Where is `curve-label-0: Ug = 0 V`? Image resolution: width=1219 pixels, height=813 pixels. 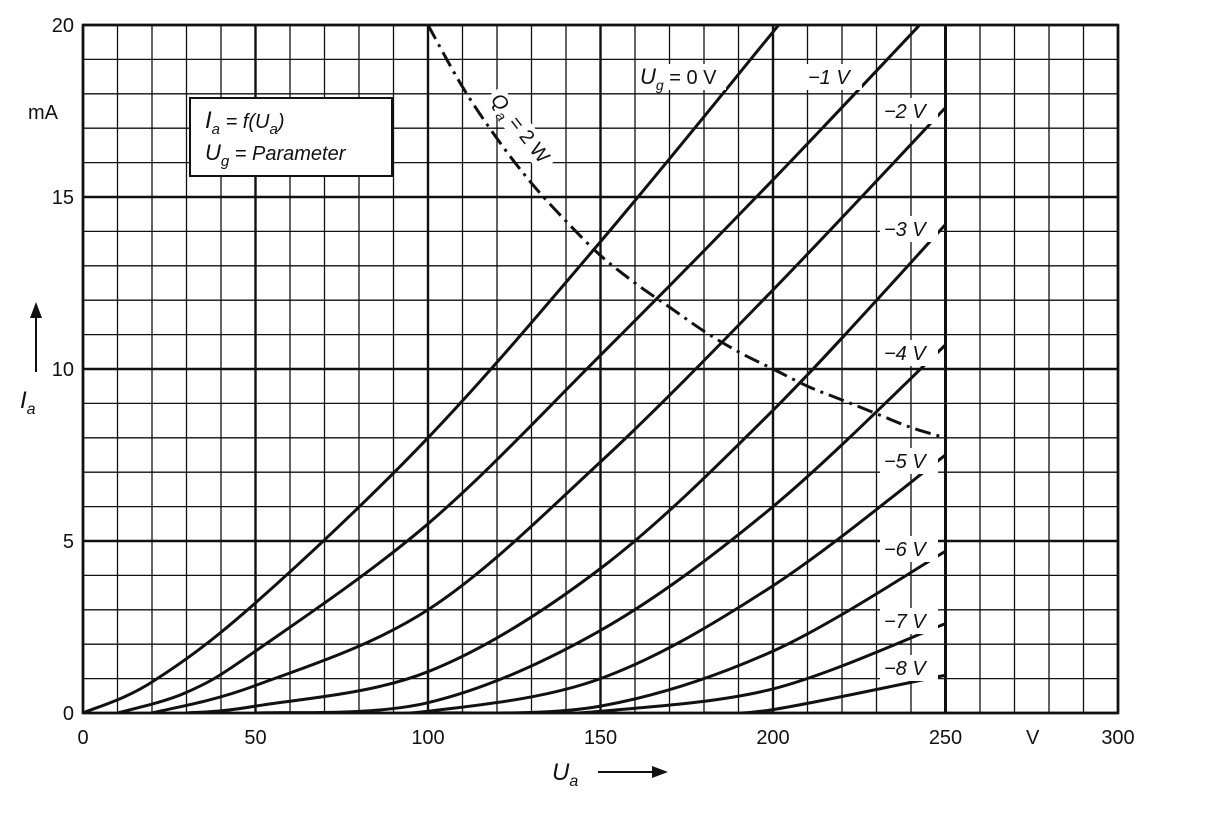 curve-label-0: Ug = 0 V is located at coordinates (678, 78).